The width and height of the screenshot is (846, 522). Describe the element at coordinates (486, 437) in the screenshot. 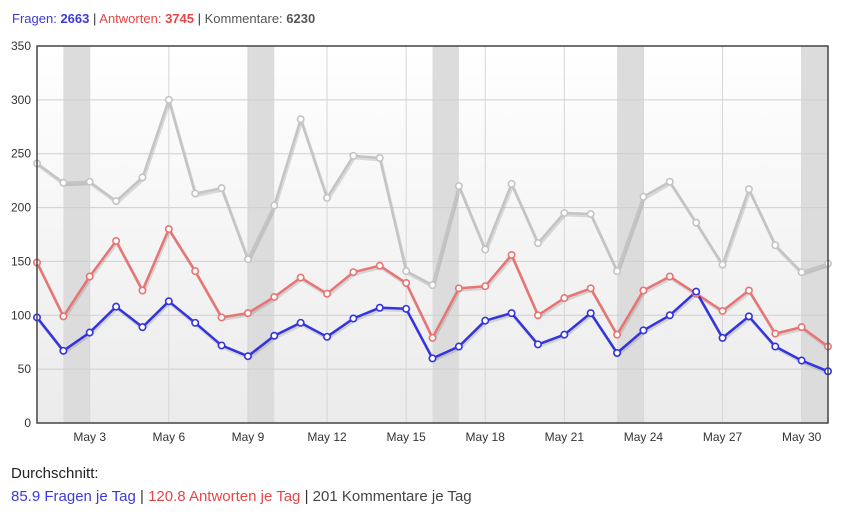

I see `x-tick-label: May 18` at that location.